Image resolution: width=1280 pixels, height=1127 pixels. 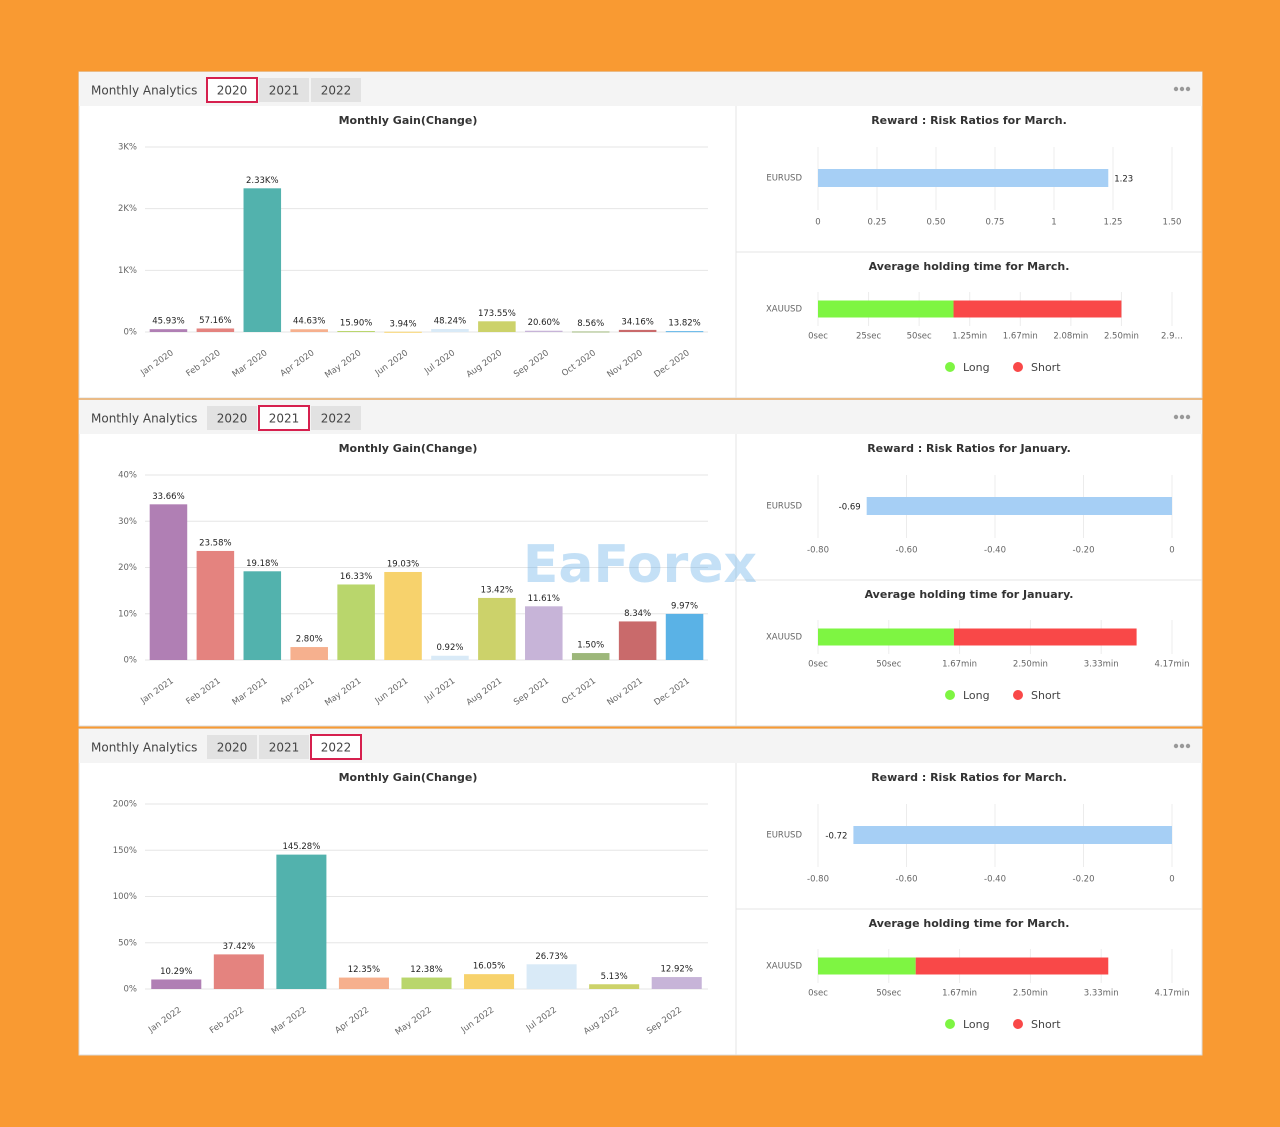 I want to click on data-label: 37.42%, so click(x=239, y=947).